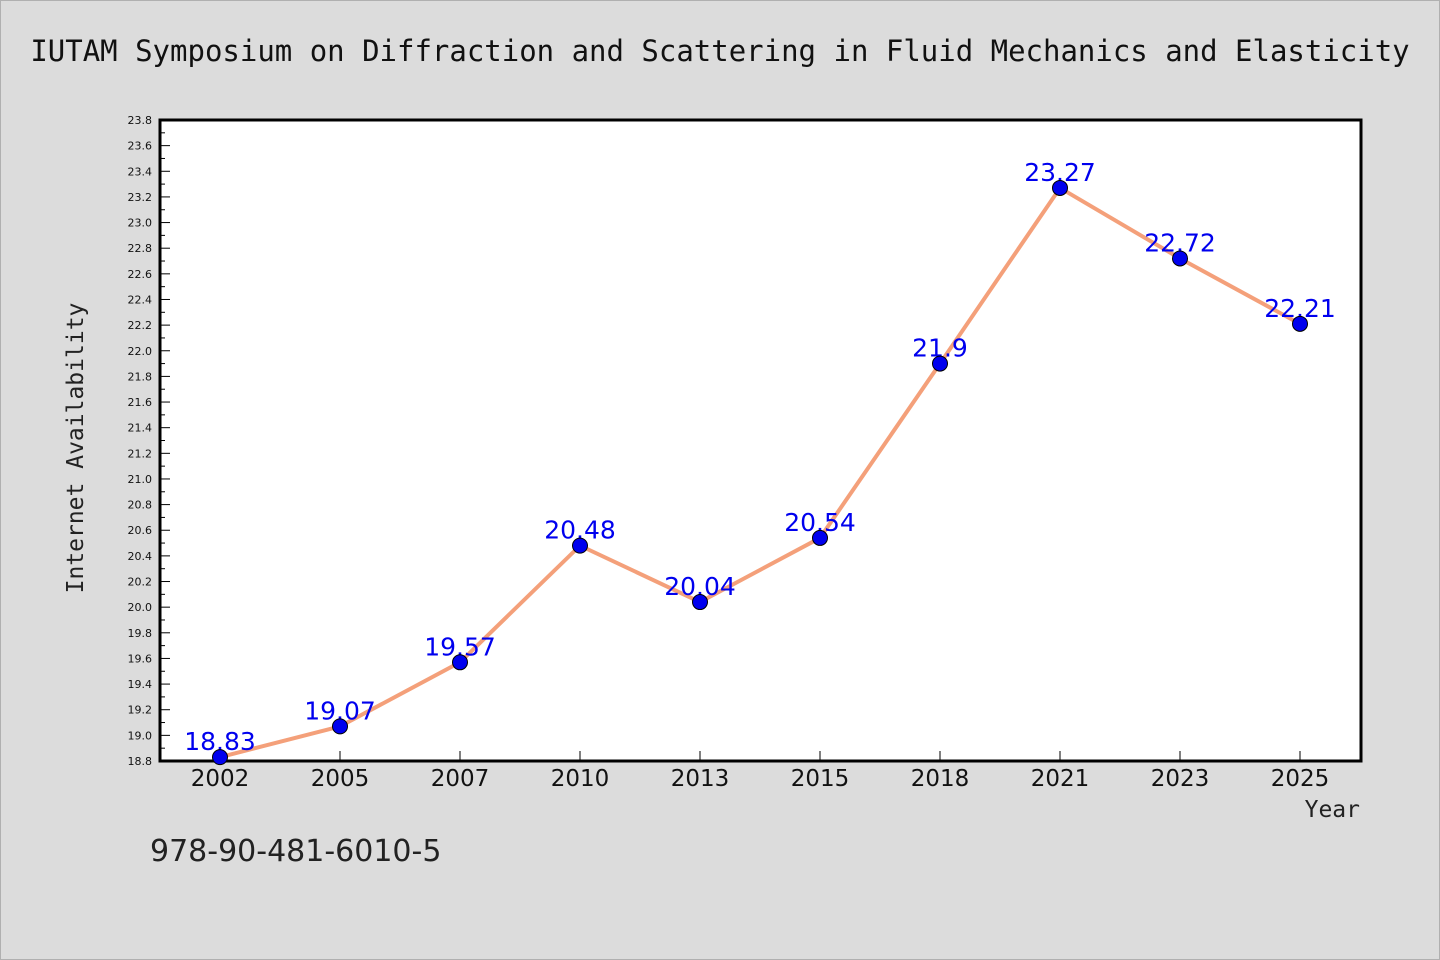 The width and height of the screenshot is (1440, 960). What do you see at coordinates (700, 779) in the screenshot?
I see `x-tick-label: 2013` at bounding box center [700, 779].